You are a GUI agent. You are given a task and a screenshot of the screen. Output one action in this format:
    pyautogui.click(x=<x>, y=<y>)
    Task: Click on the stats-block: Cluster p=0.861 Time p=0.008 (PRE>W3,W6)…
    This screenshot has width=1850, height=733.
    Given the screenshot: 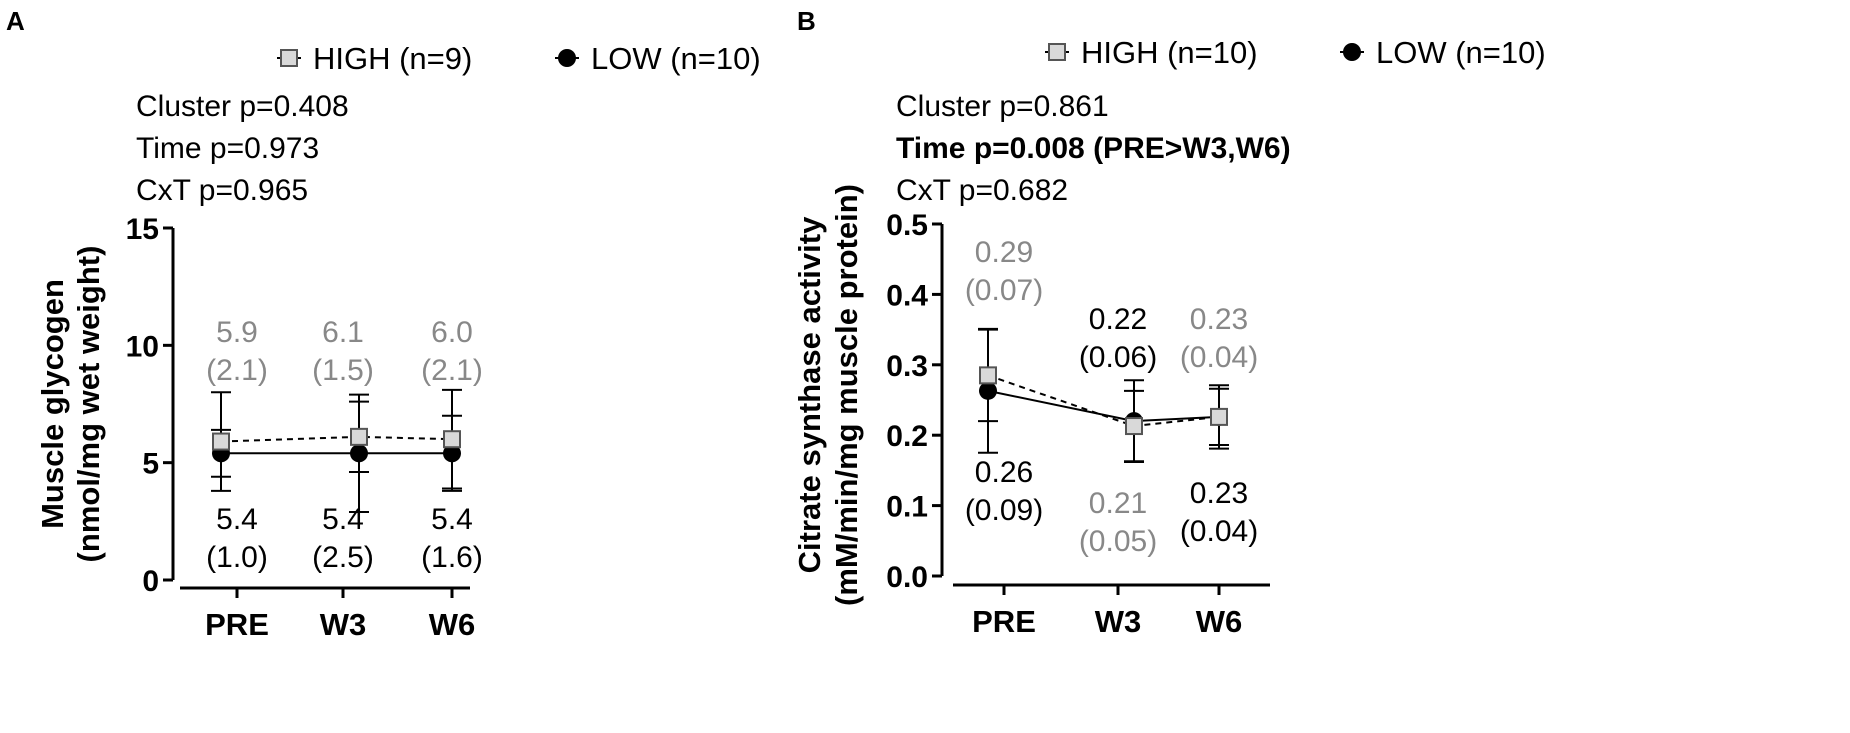 What is the action you would take?
    pyautogui.click(x=1093, y=149)
    